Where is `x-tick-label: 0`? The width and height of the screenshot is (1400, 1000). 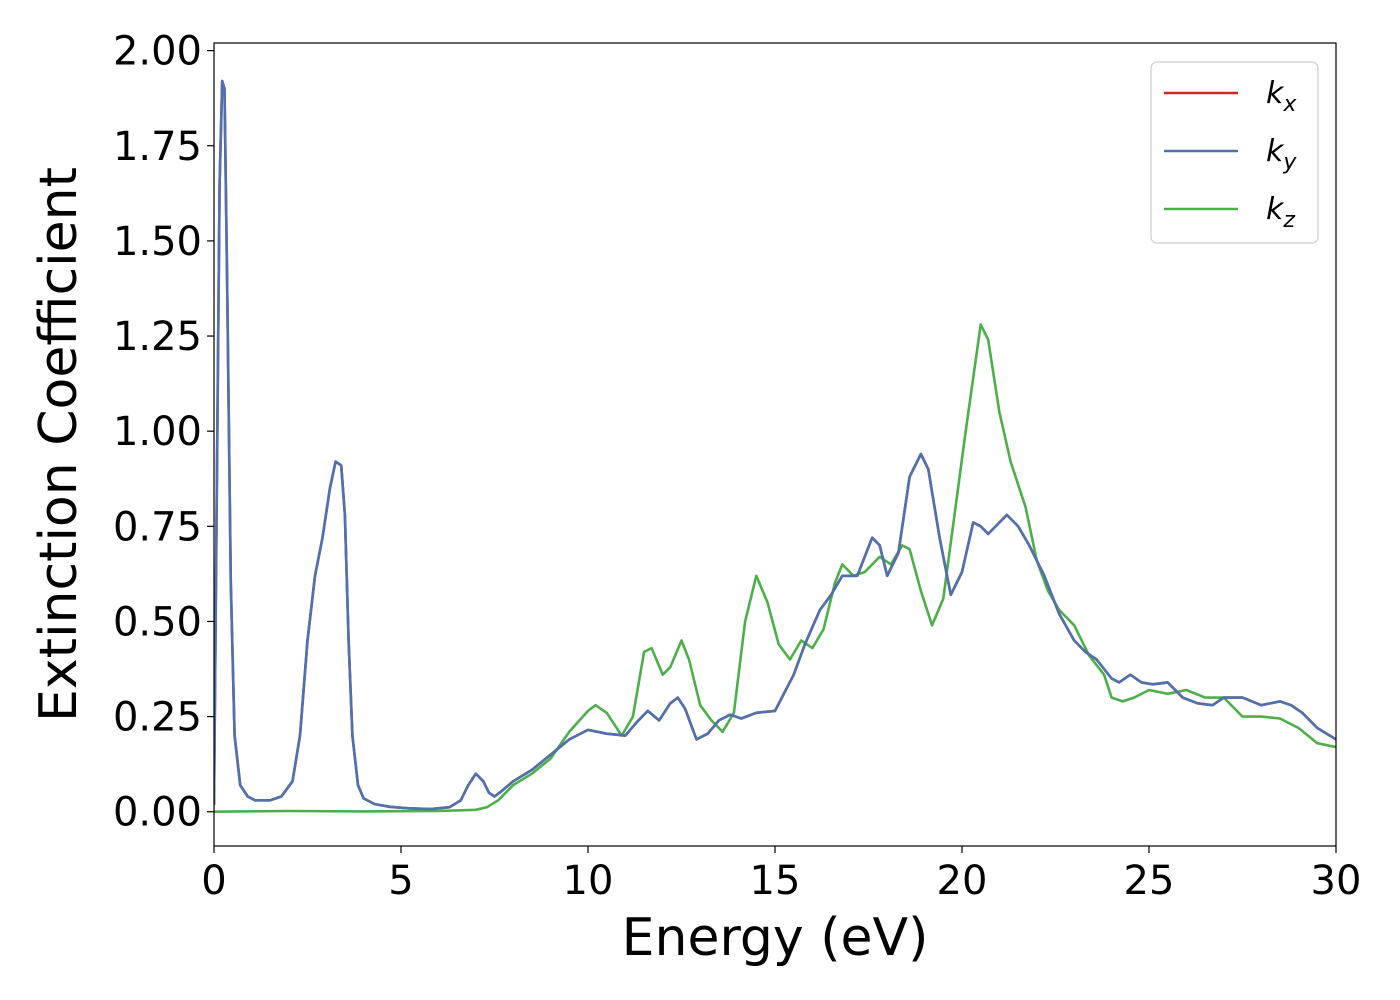 x-tick-label: 0 is located at coordinates (213, 881).